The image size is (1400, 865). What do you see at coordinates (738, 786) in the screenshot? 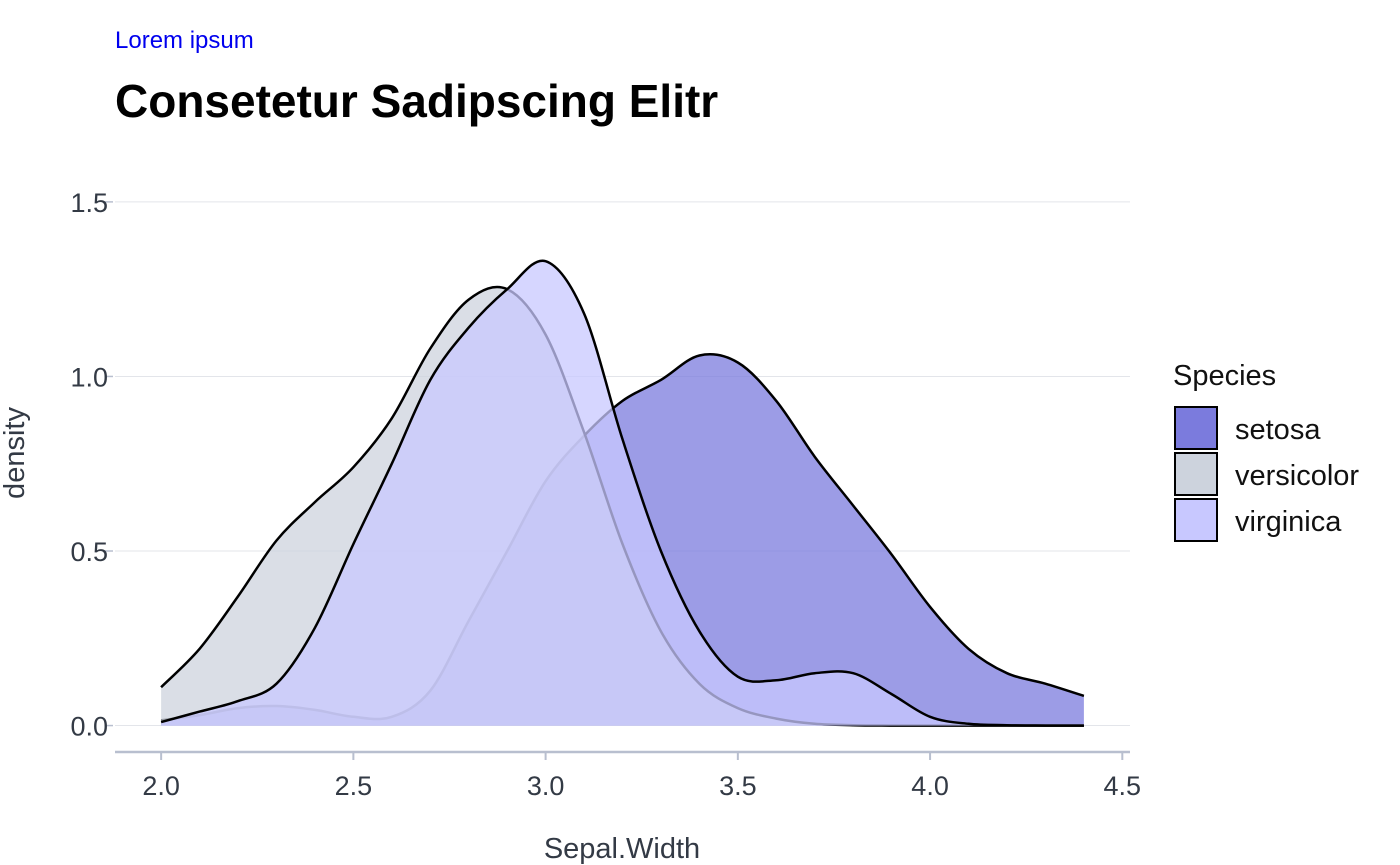
I see `x-tick-label: 3.5` at bounding box center [738, 786].